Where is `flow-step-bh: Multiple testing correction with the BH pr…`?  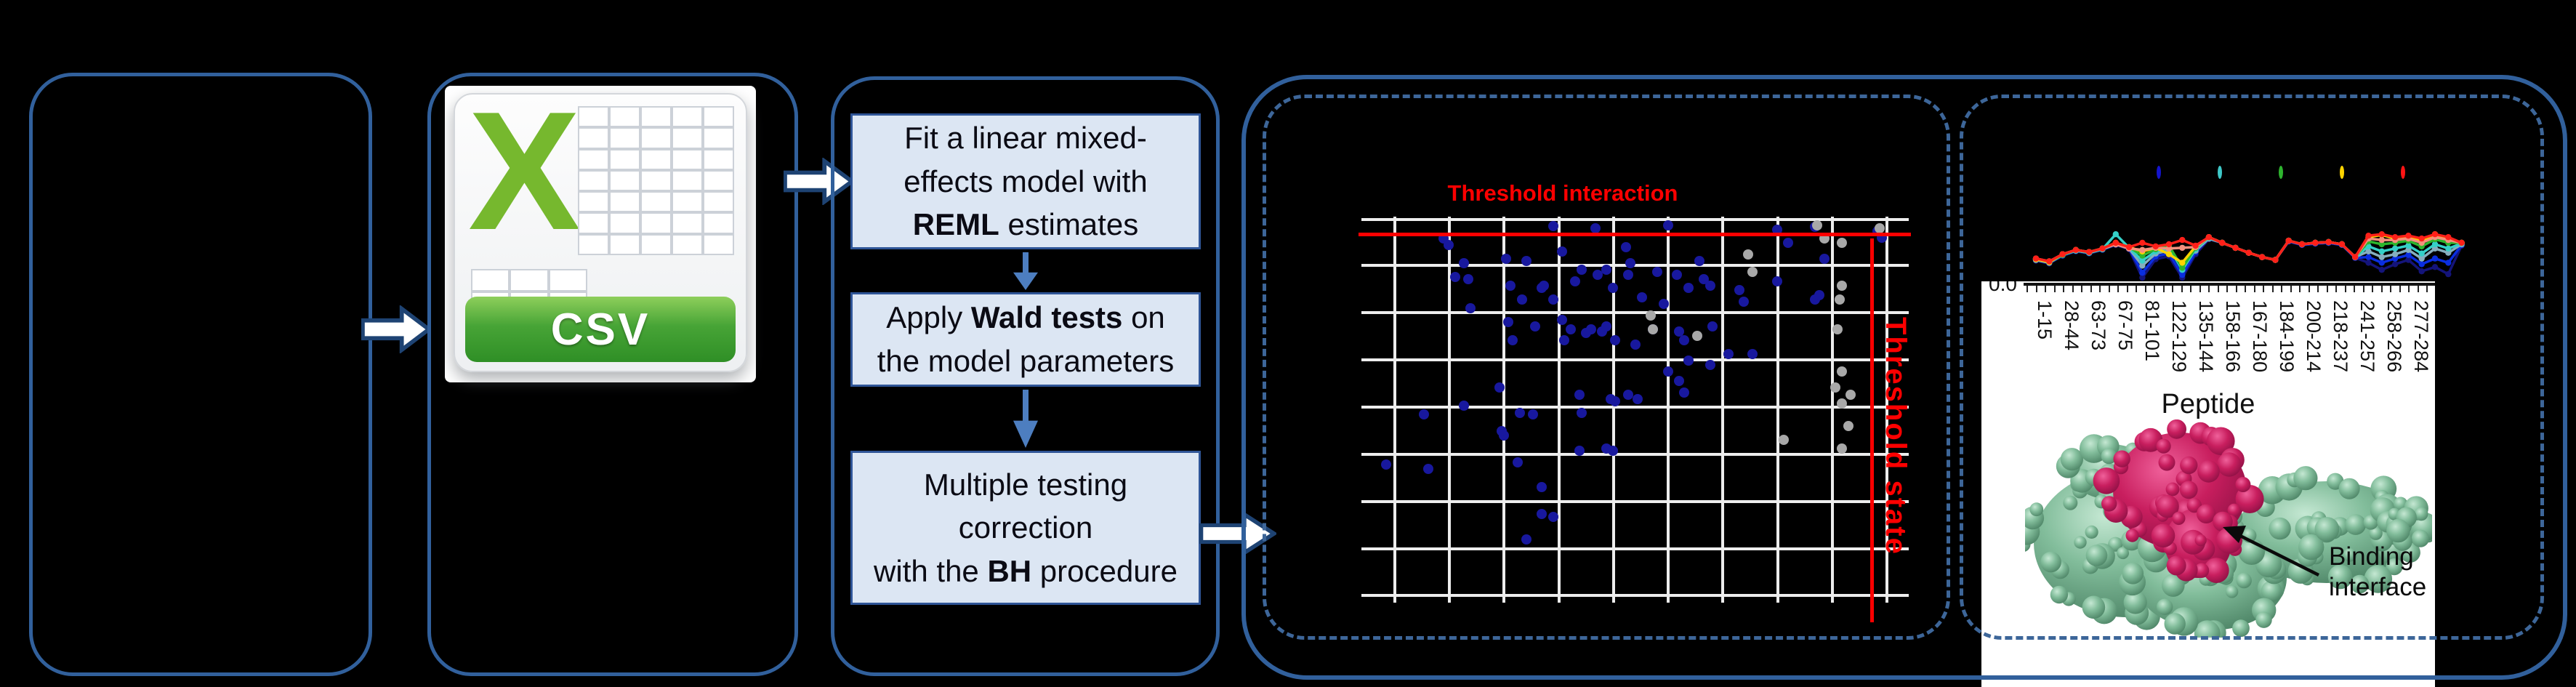 flow-step-bh: Multiple testing correction with the BH pr… is located at coordinates (1025, 528).